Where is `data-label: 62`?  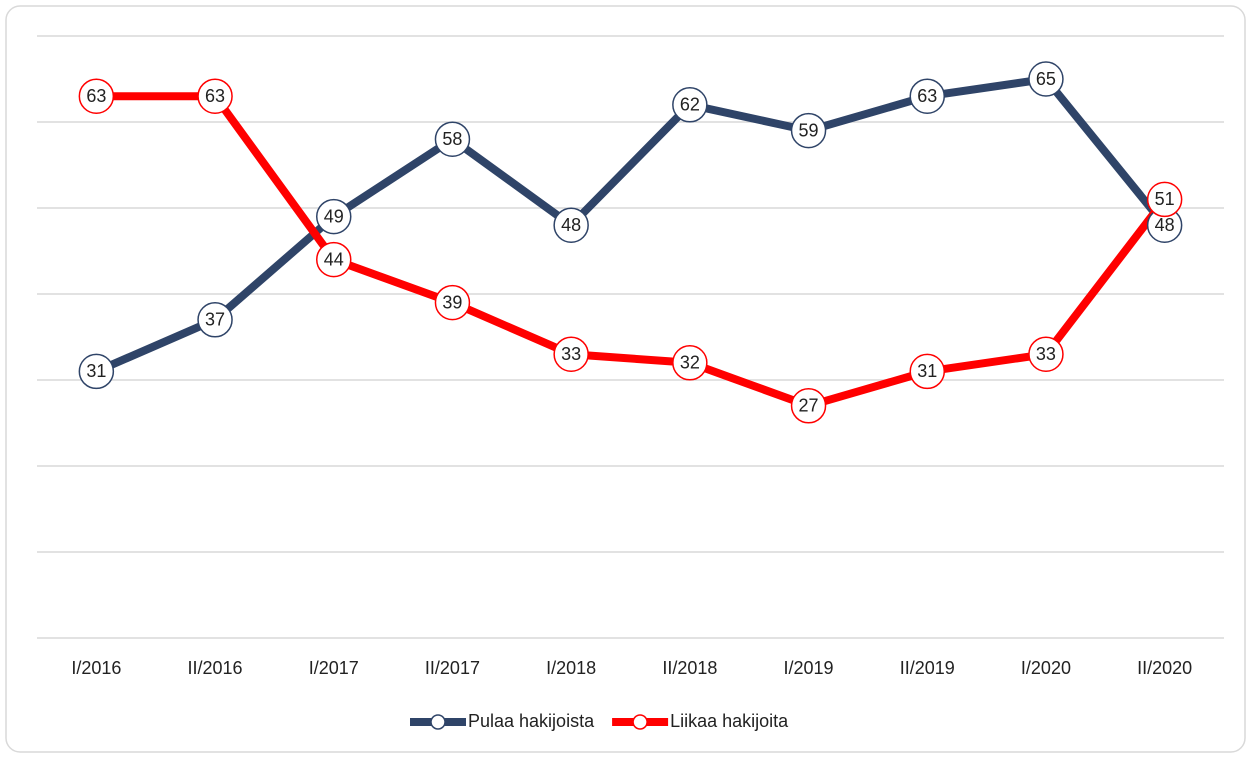 data-label: 62 is located at coordinates (690, 105).